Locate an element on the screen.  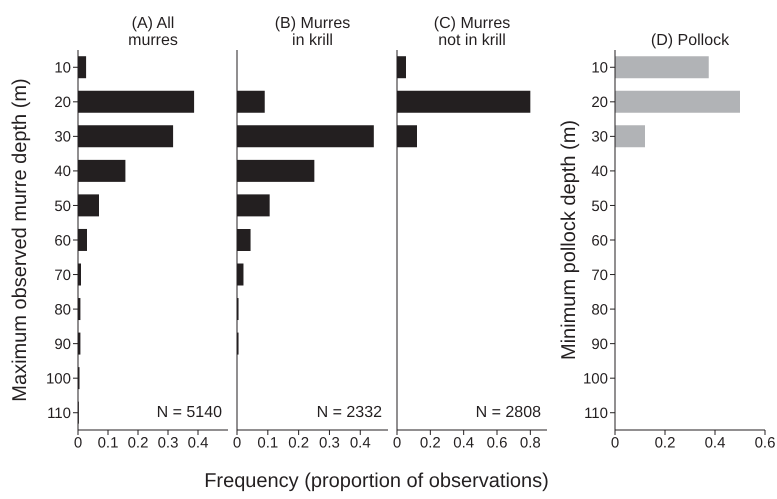
annotation: N = 5140 is located at coordinates (189, 413).